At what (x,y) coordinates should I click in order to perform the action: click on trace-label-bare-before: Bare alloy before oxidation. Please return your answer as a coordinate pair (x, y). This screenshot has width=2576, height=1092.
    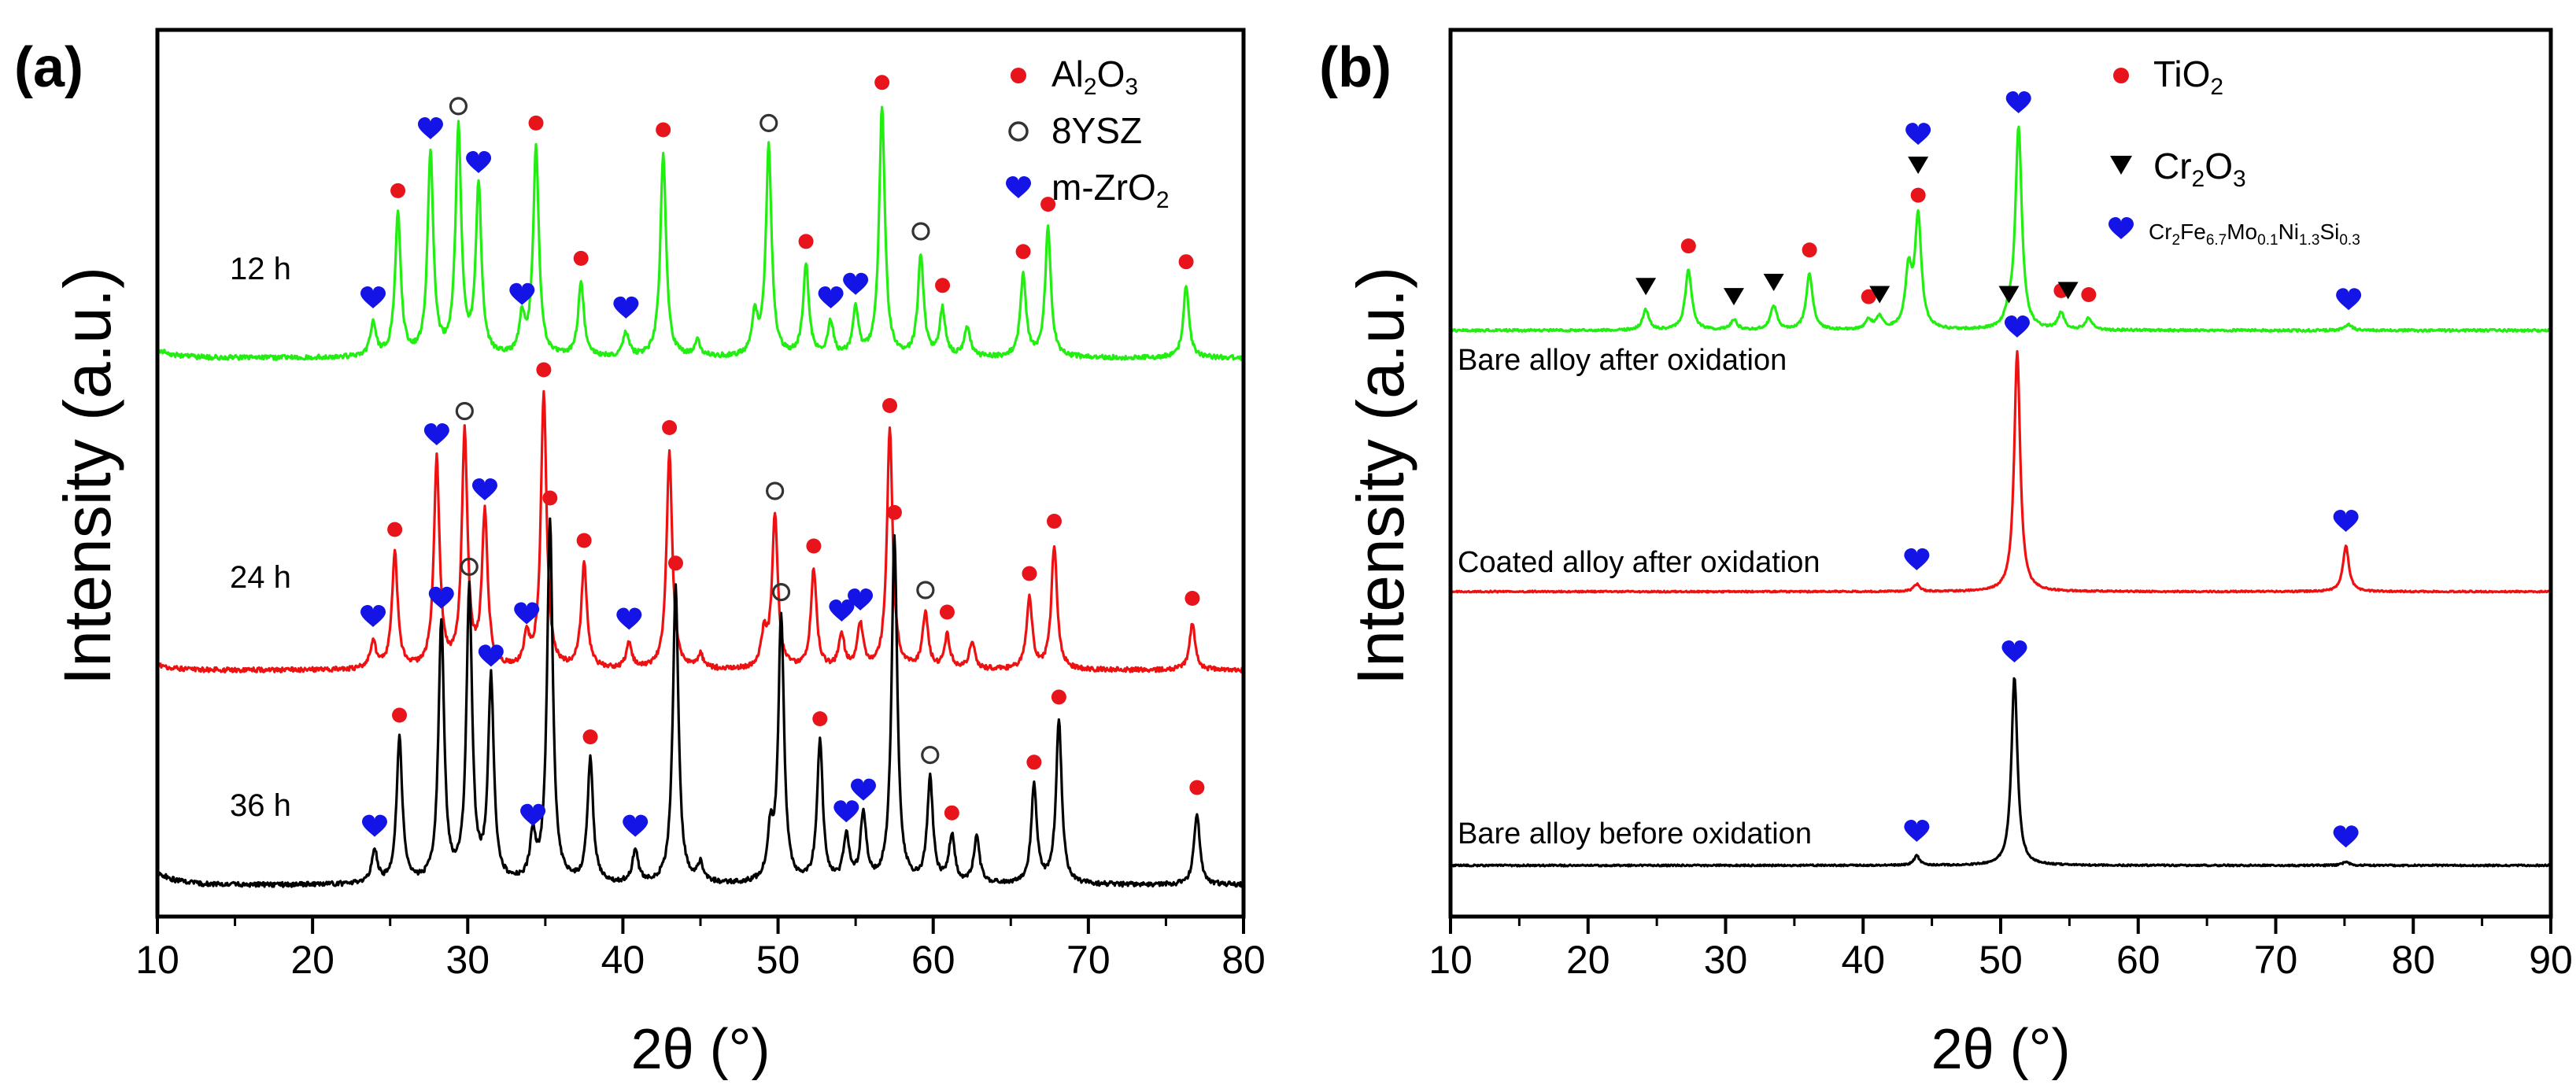
    Looking at the image, I should click on (1635, 833).